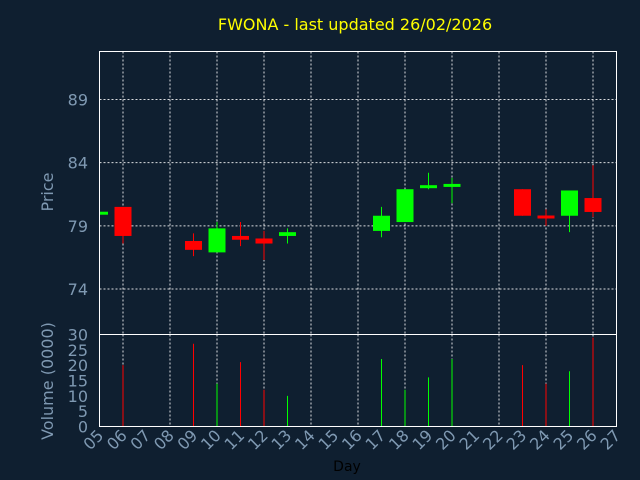  What do you see at coordinates (610, 440) in the screenshot?
I see `x-tick-label: 27` at bounding box center [610, 440].